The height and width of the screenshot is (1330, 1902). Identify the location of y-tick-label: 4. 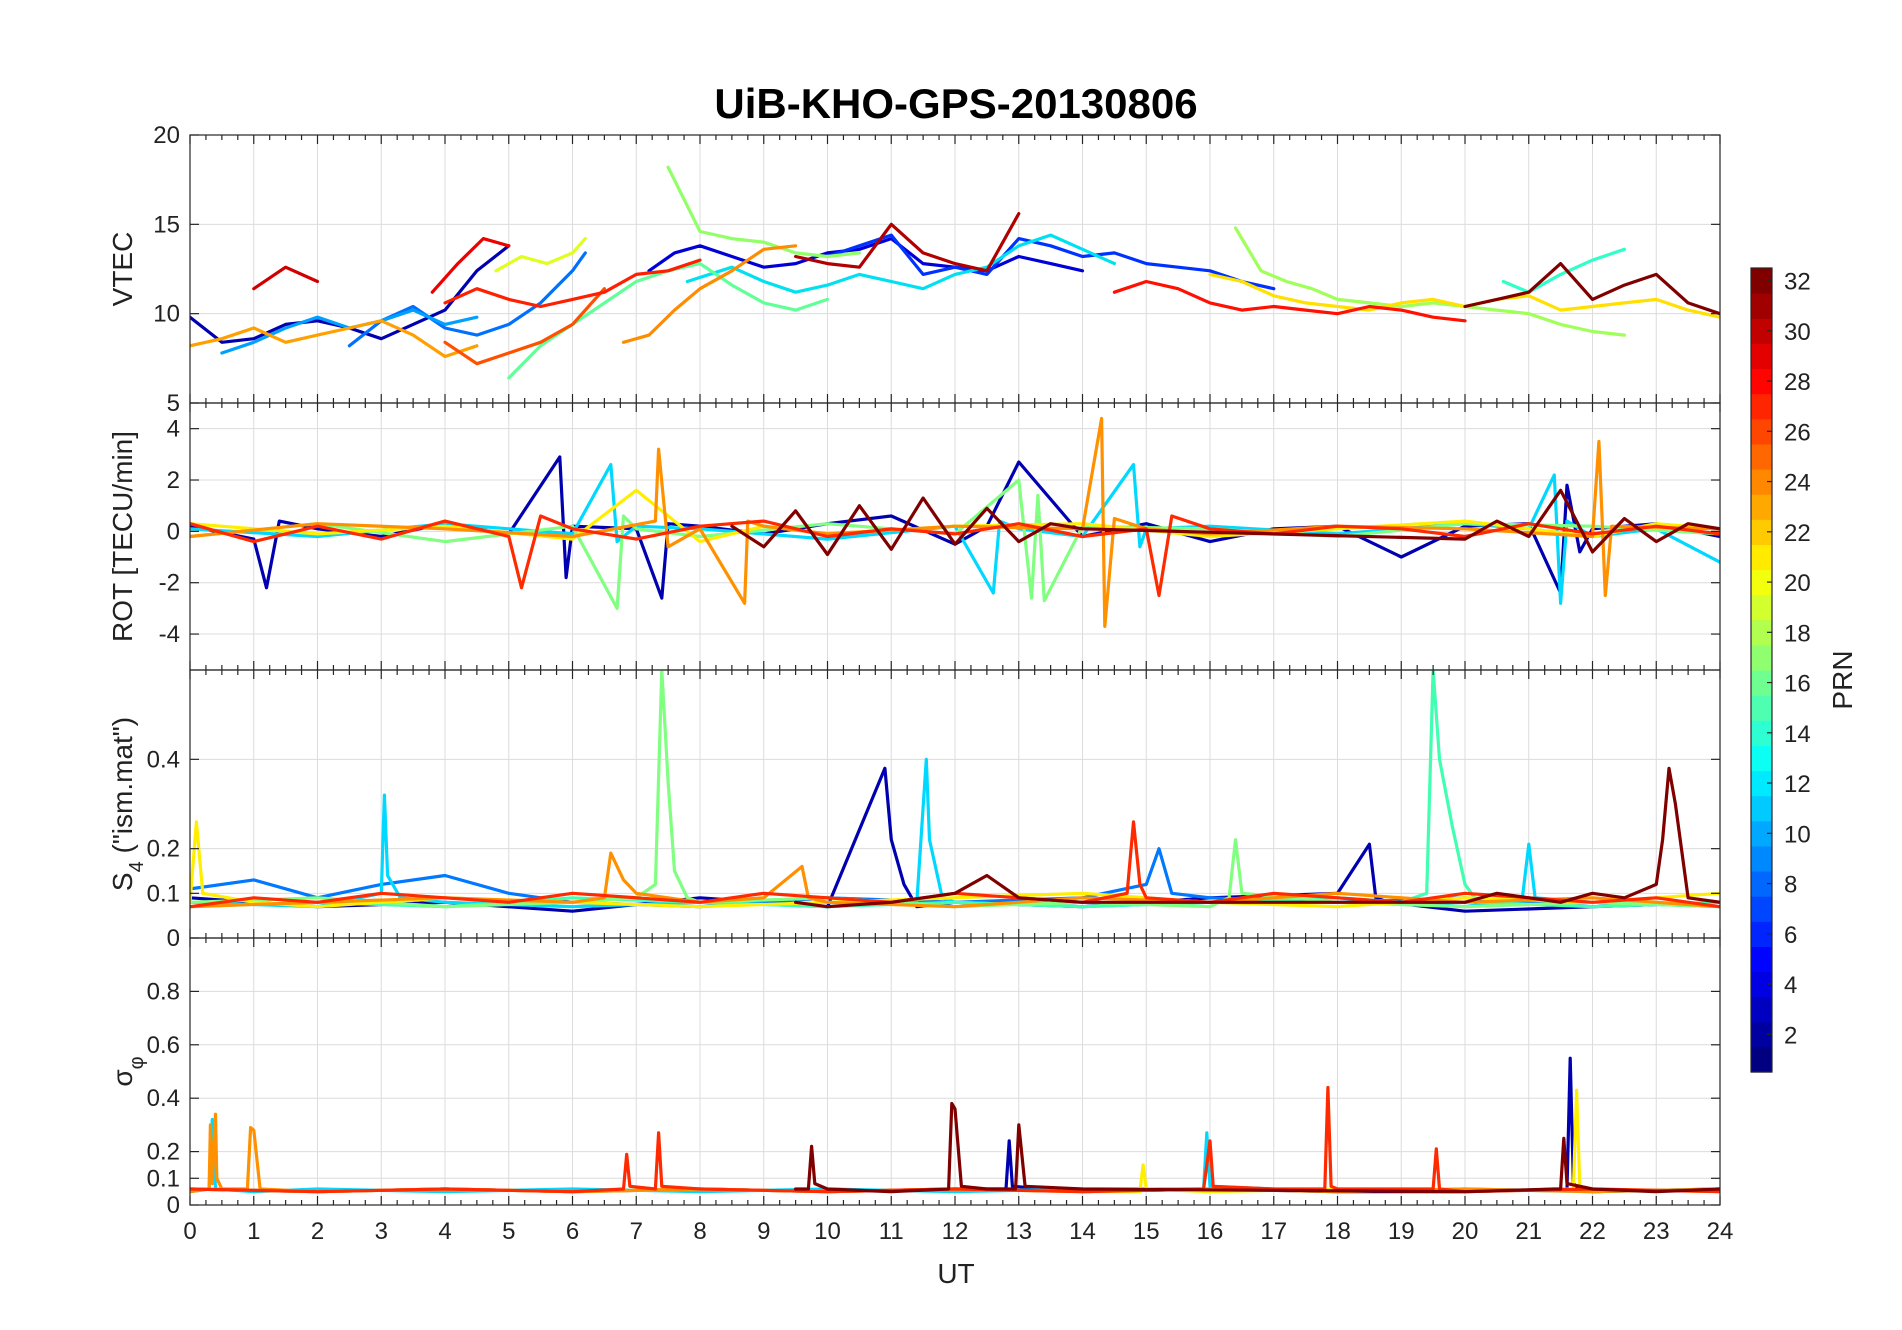
(173, 429).